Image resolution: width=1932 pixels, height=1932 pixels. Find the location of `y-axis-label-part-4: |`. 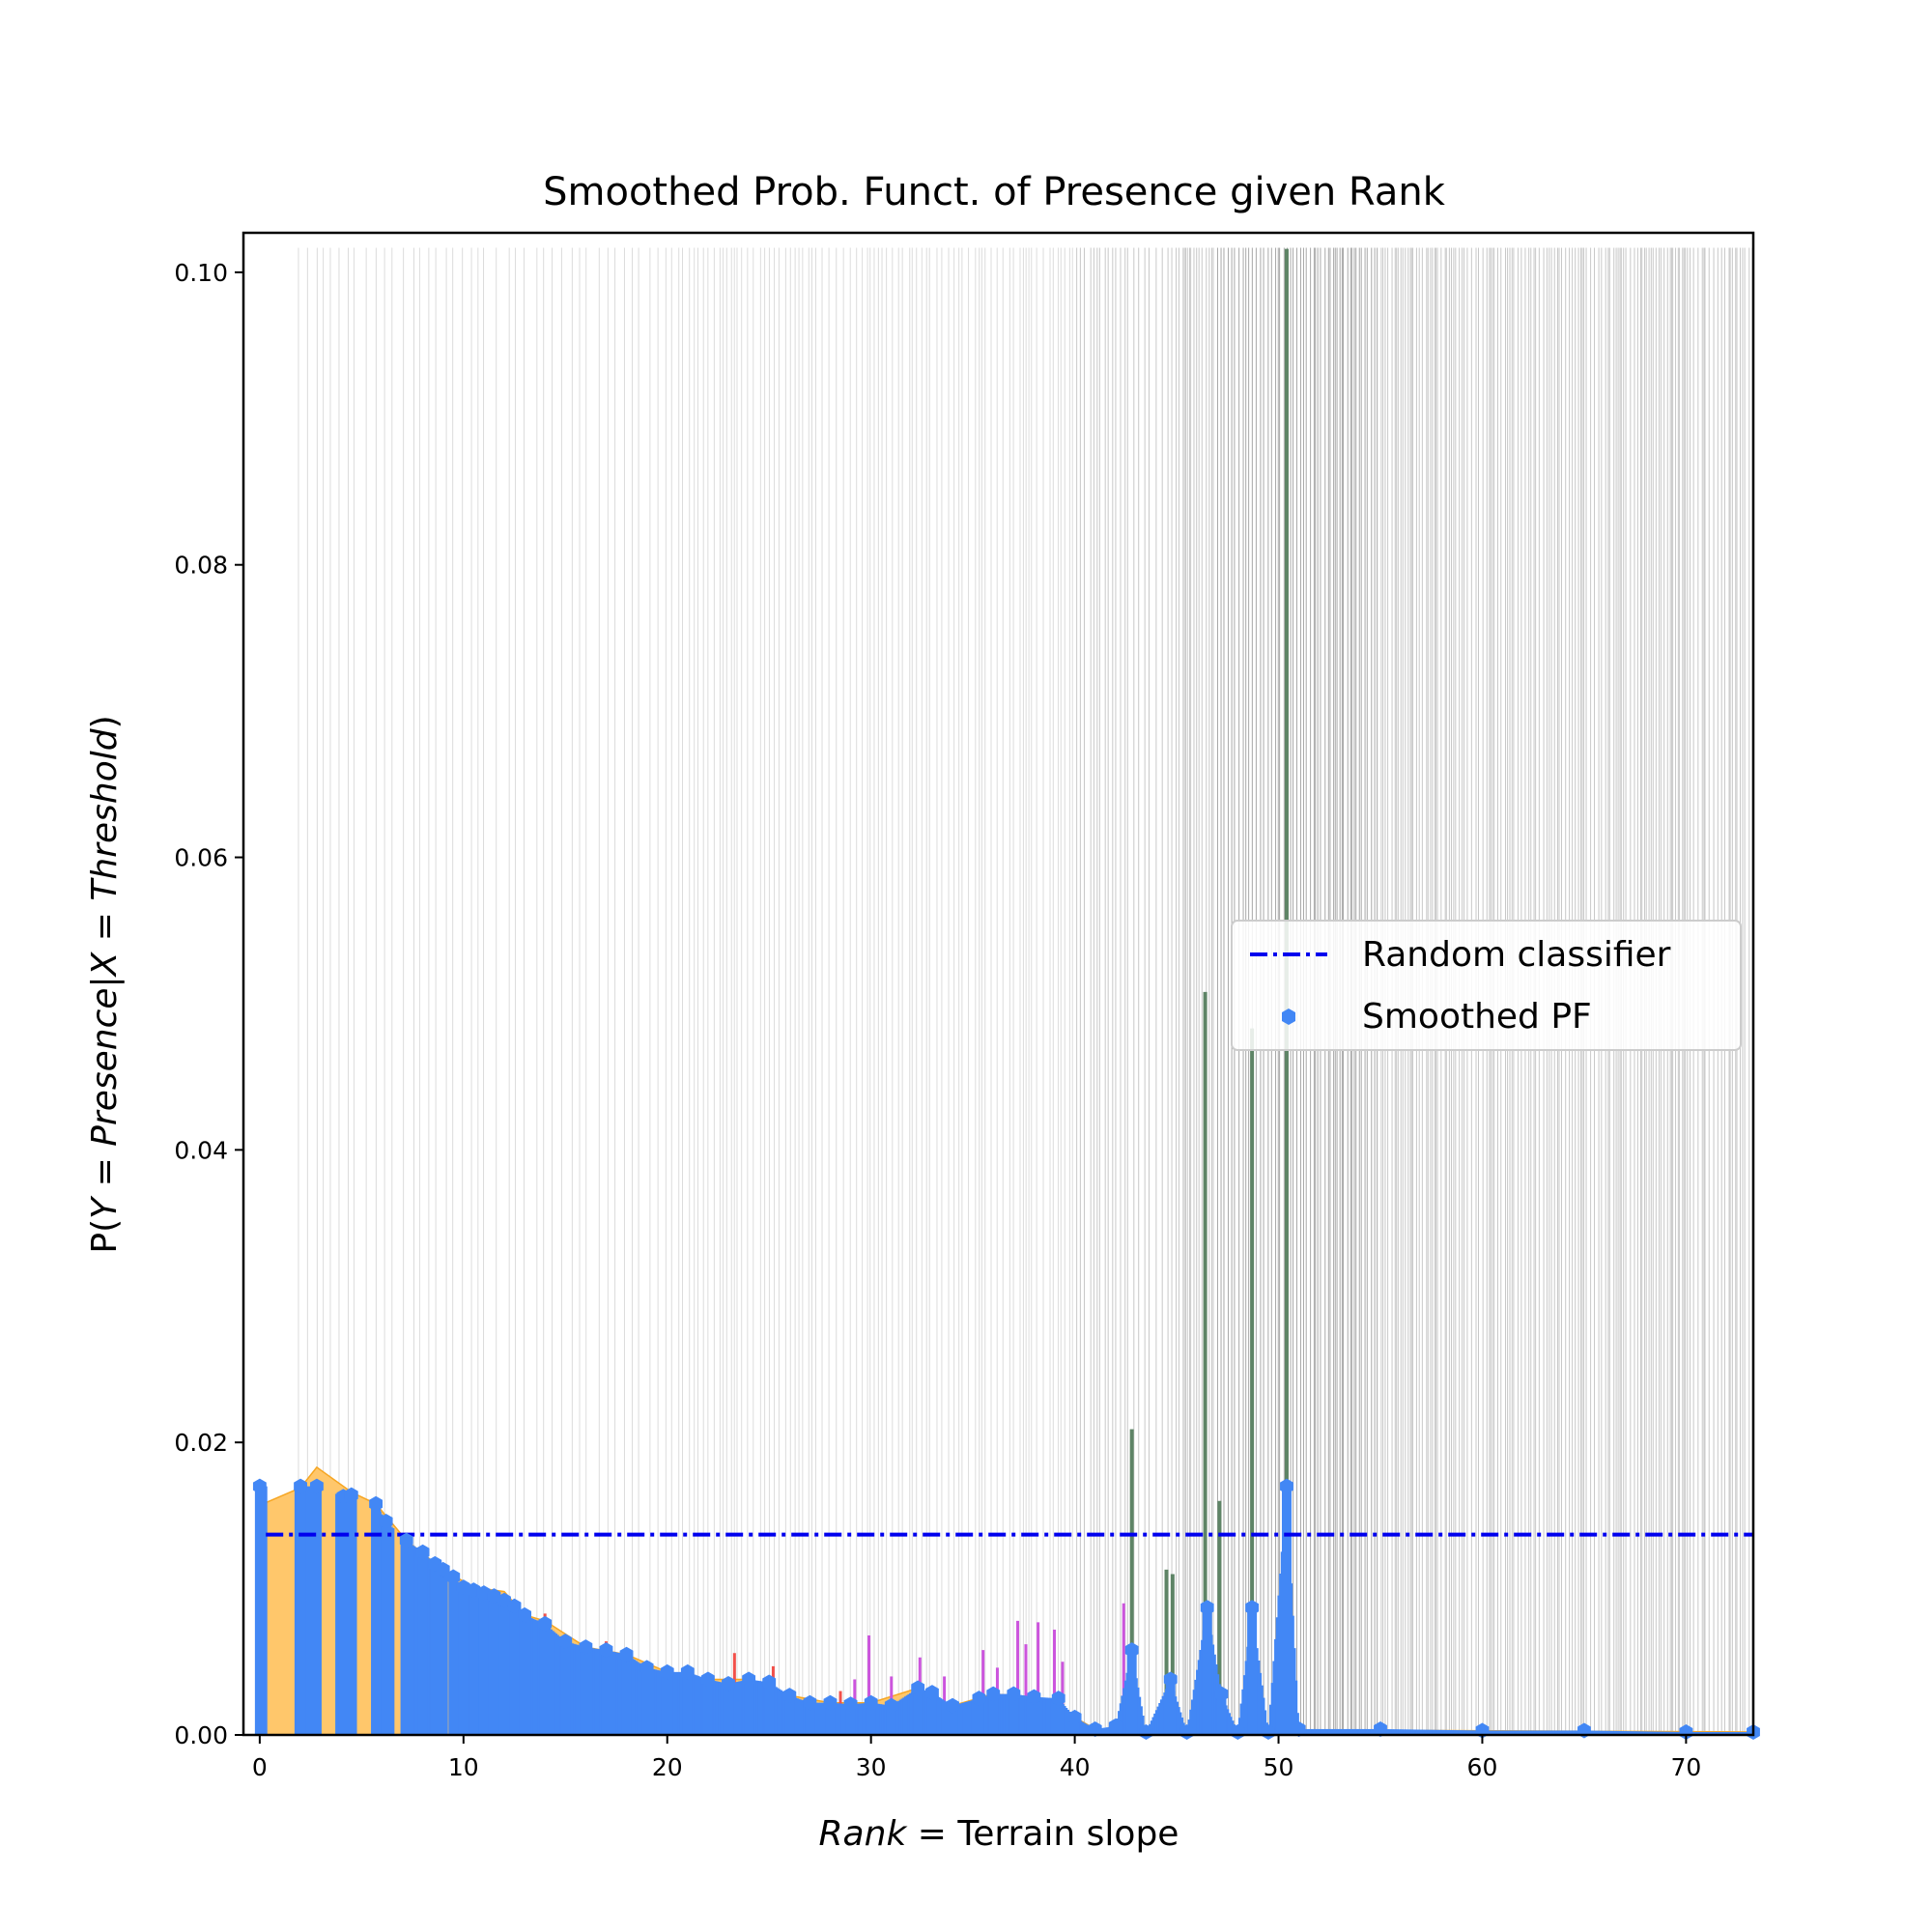

y-axis-label-part-4: | is located at coordinates (105, 981).